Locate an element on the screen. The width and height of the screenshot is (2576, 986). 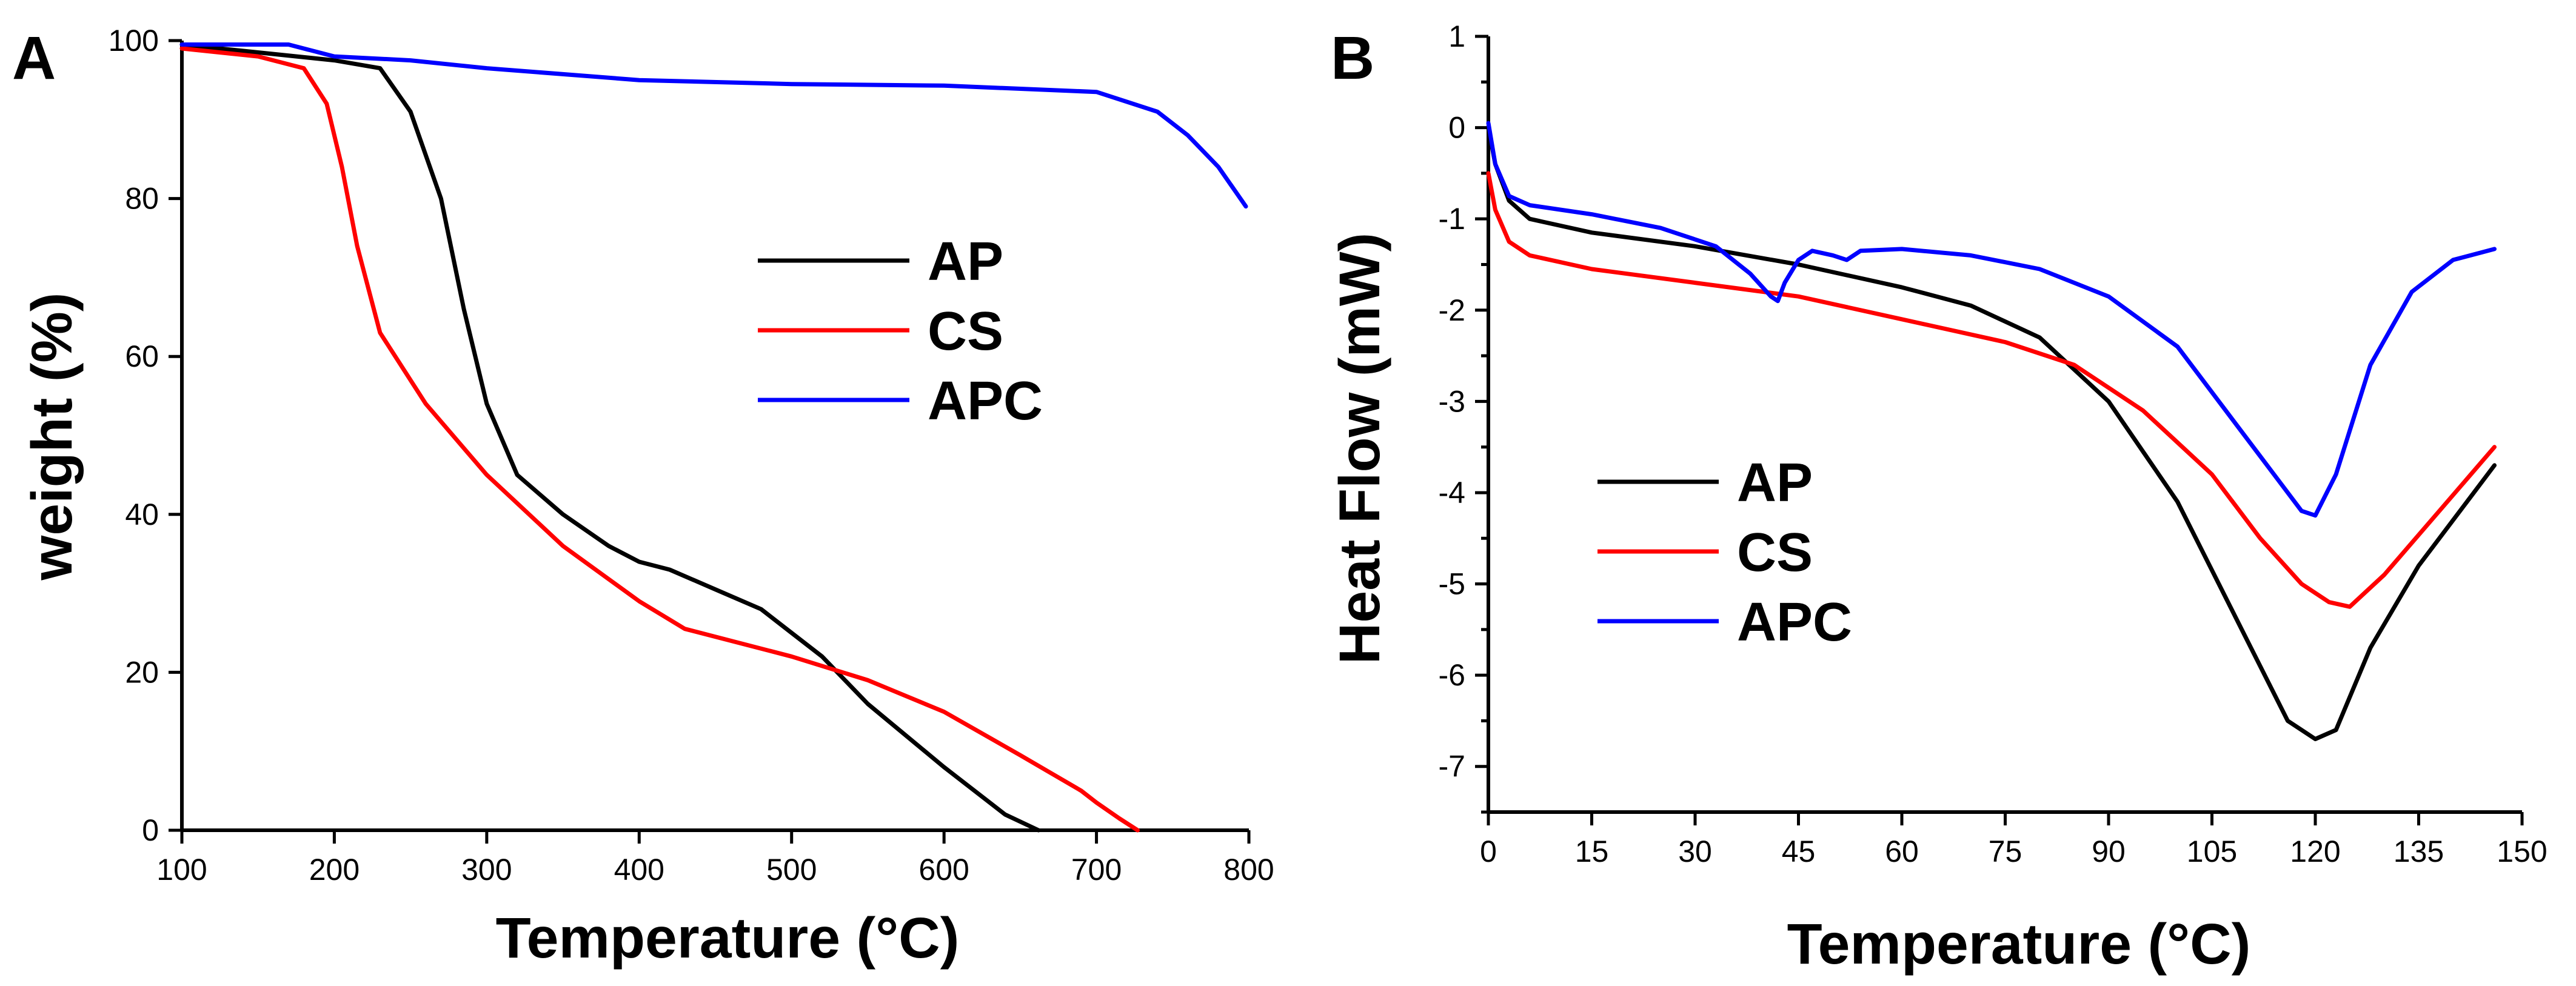
panel-b-xtick-label: 90 is located at coordinates (2109, 851).